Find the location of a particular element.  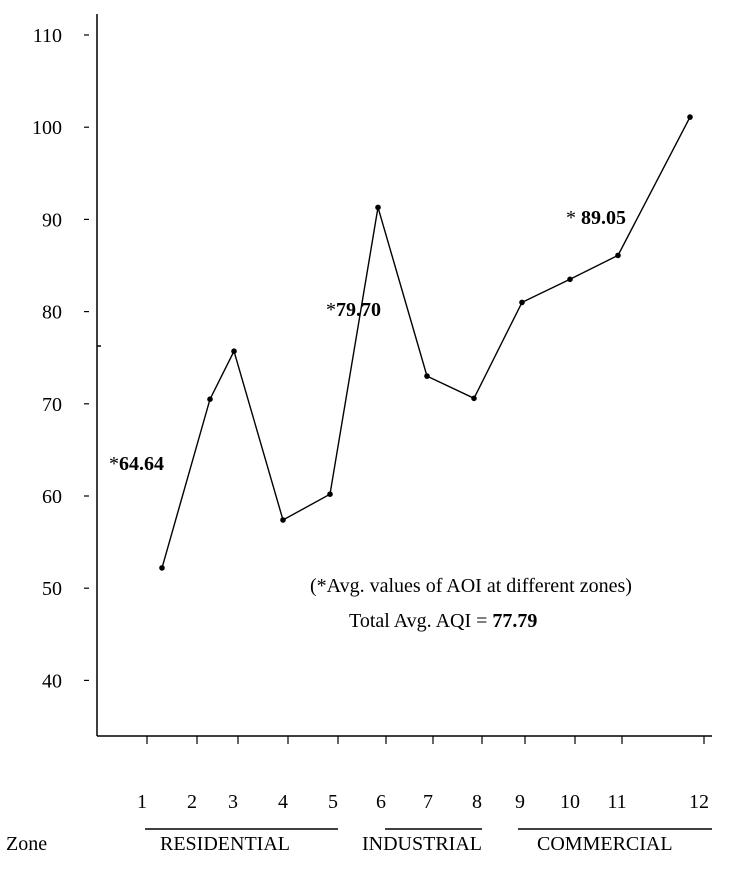

zone-groups: RESIDENTIAL INDUSTRIAL COMMERCIAL is located at coordinates (428, 841).